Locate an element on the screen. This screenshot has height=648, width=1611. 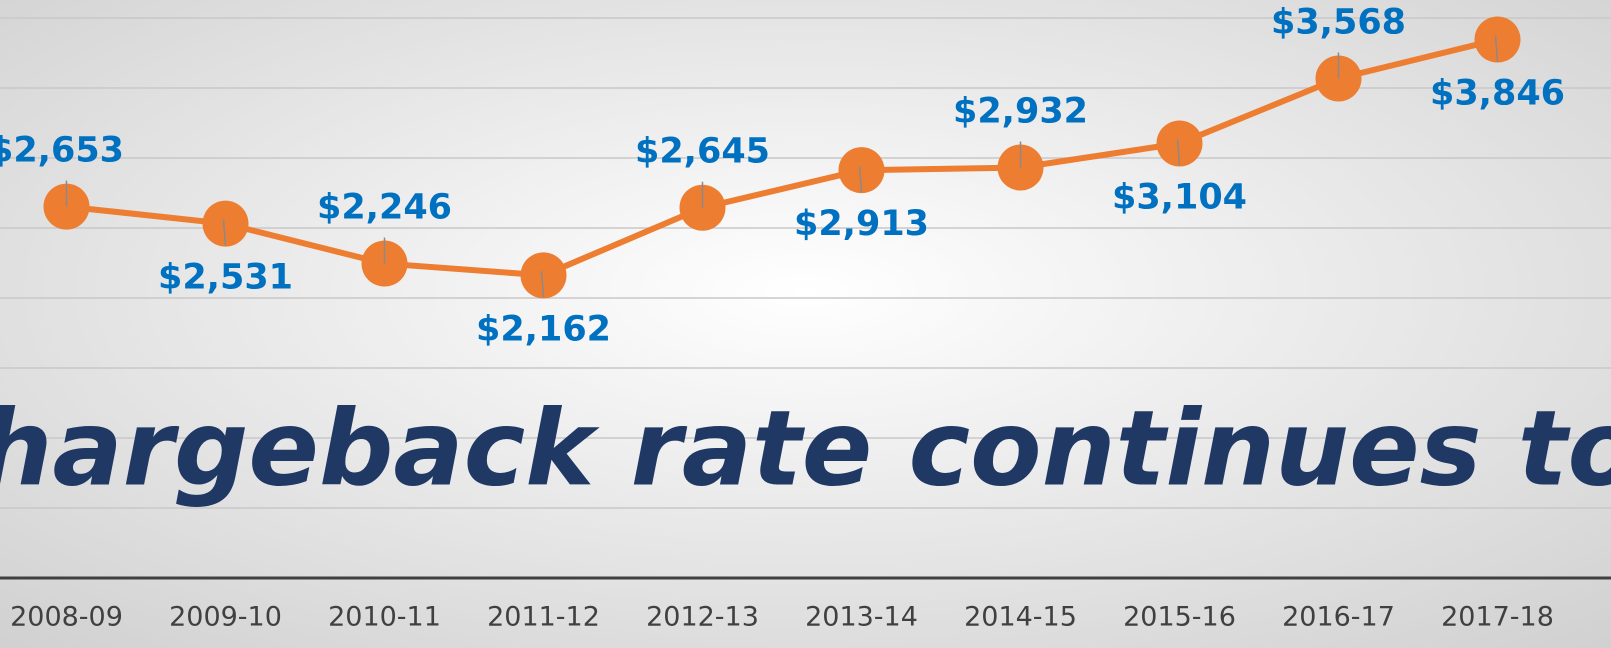
data-label: $2,246 is located at coordinates (384, 208).